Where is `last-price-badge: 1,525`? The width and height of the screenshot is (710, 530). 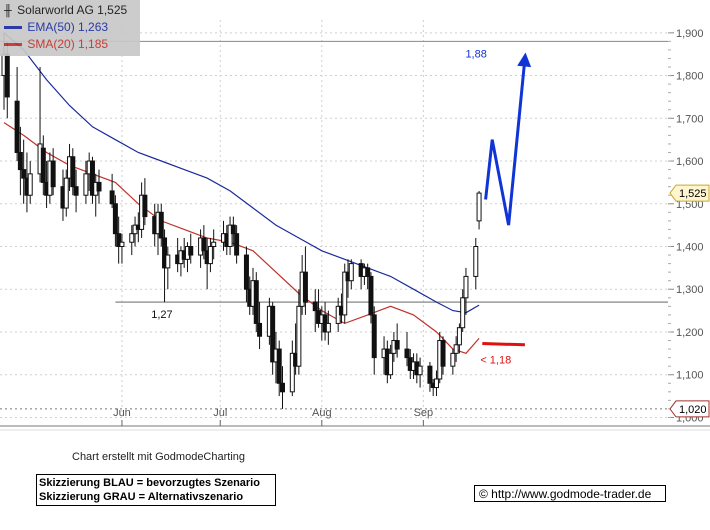 last-price-badge: 1,525 is located at coordinates (689, 193).